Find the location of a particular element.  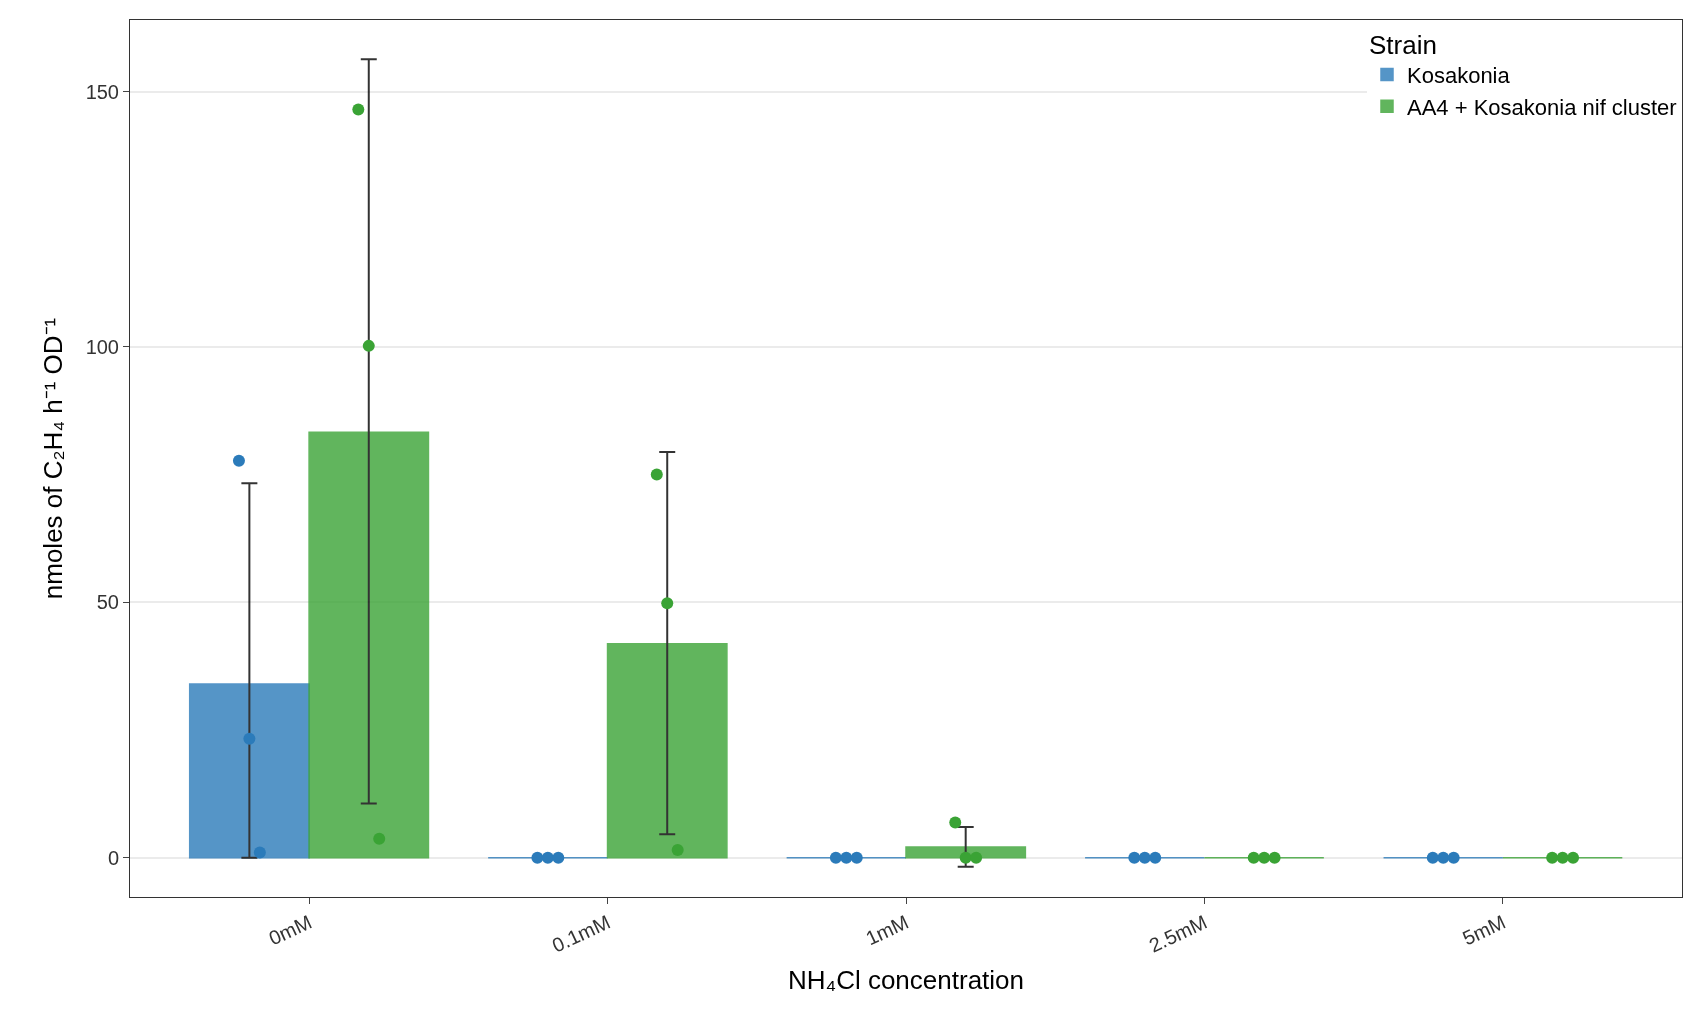

x-tick-label: 1mM is located at coordinates (887, 930).